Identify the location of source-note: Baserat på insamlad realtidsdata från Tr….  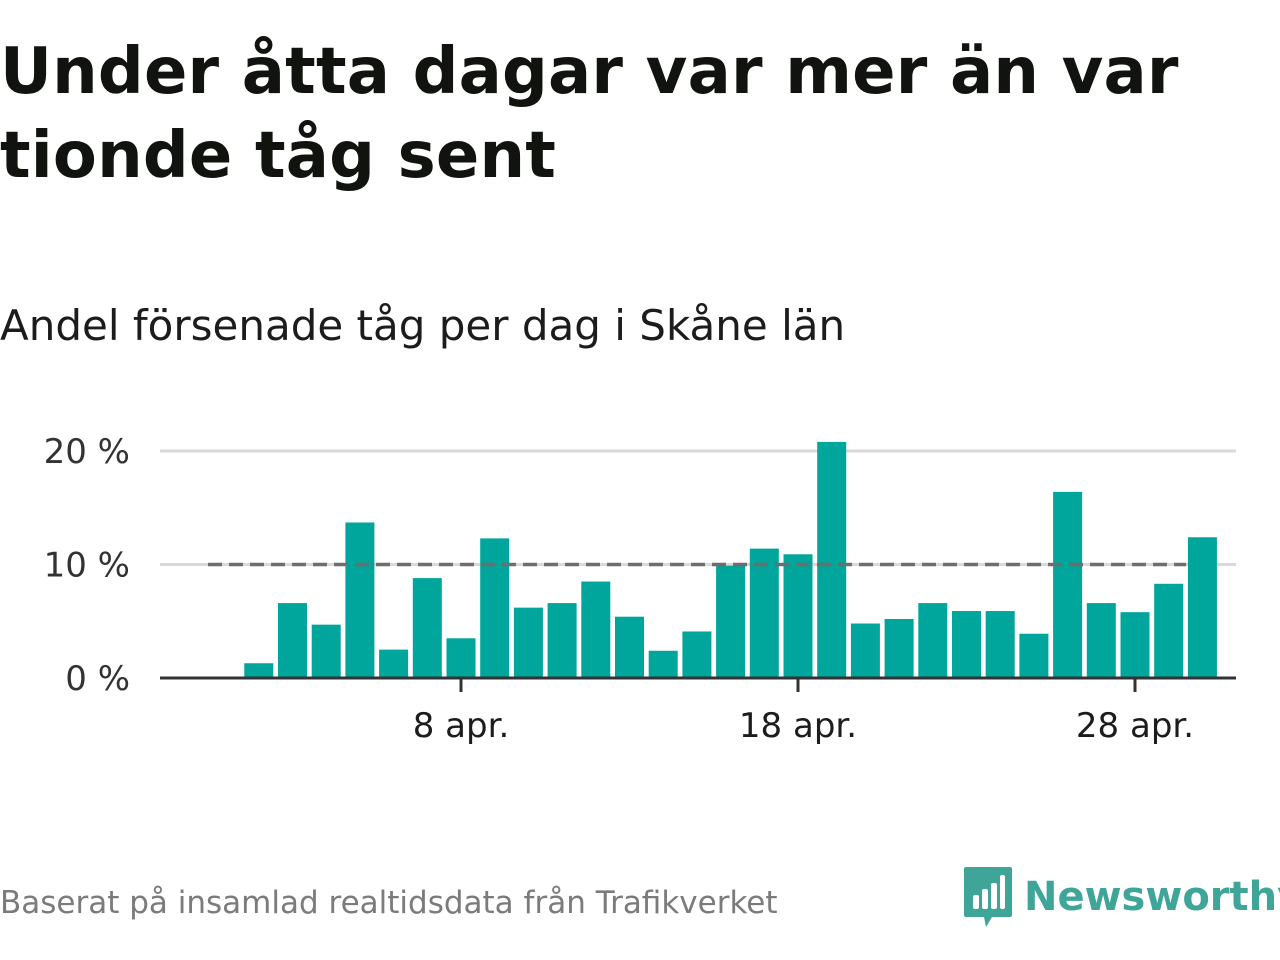
(389, 903).